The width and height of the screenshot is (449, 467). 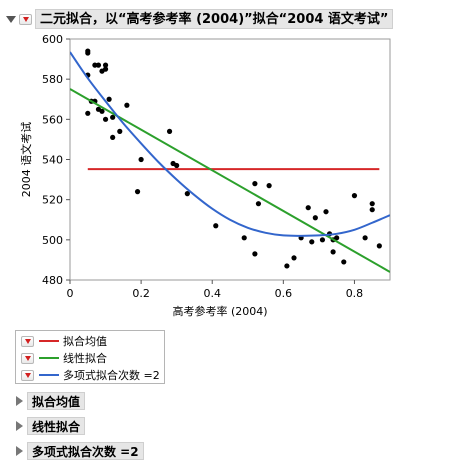 I want to click on y-tick-label: 480, so click(x=52, y=280).